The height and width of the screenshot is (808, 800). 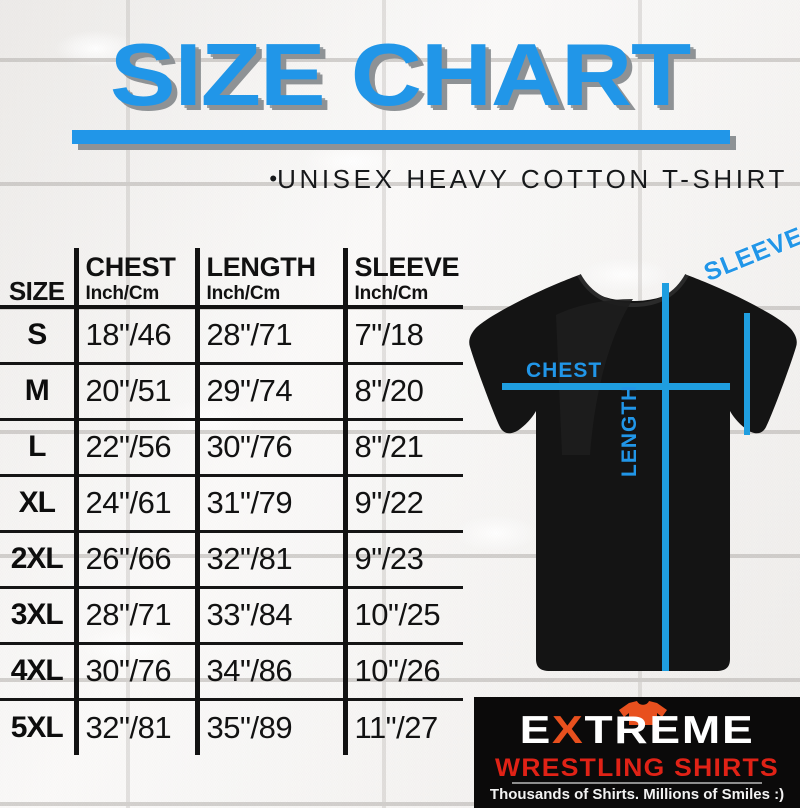 What do you see at coordinates (665, 477) in the screenshot?
I see `length-guide-line` at bounding box center [665, 477].